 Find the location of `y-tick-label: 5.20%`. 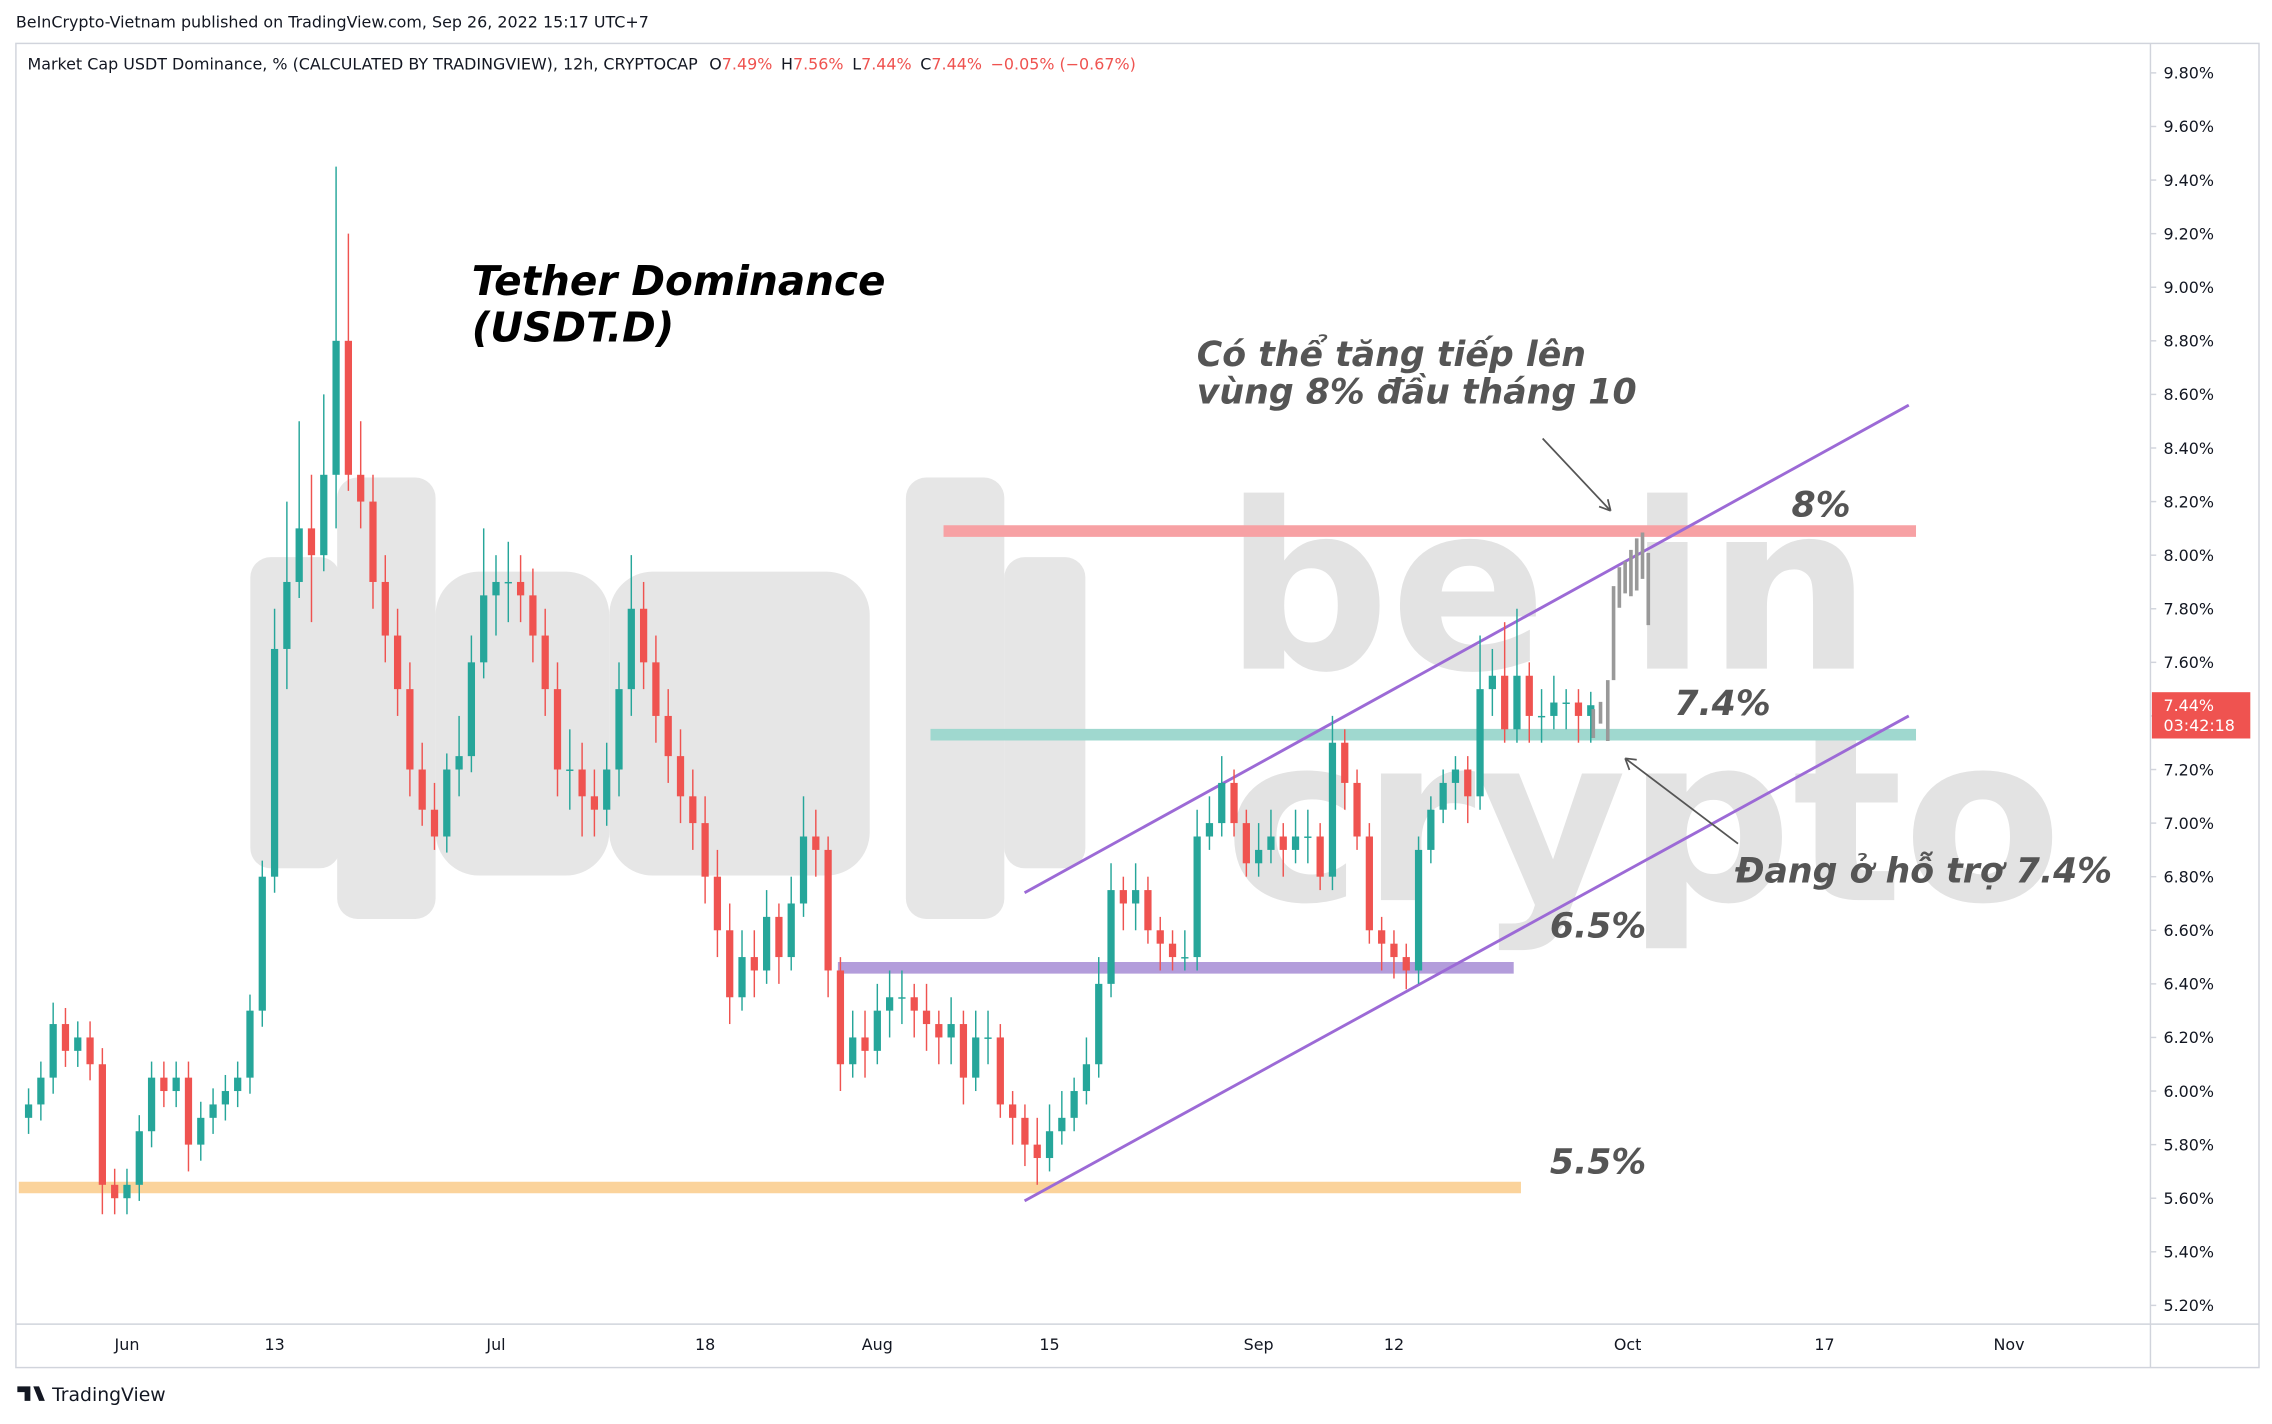

y-tick-label: 5.20% is located at coordinates (2188, 1305).